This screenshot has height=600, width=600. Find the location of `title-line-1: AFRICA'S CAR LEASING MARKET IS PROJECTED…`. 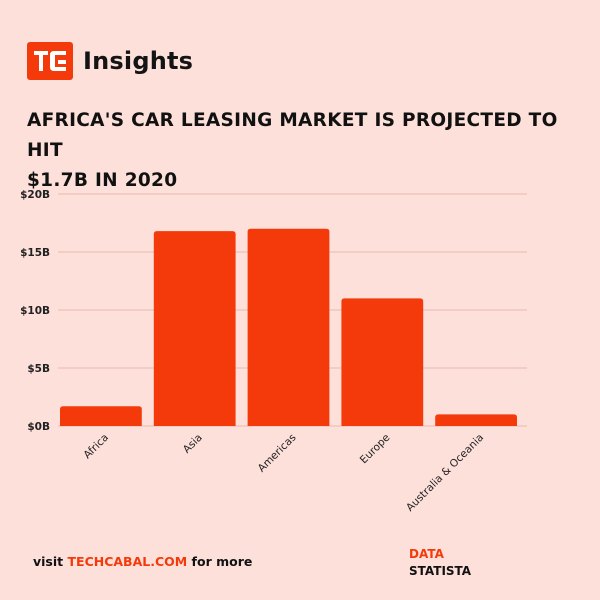

title-line-1: AFRICA'S CAR LEASING MARKET IS PROJECTED… is located at coordinates (292, 135).